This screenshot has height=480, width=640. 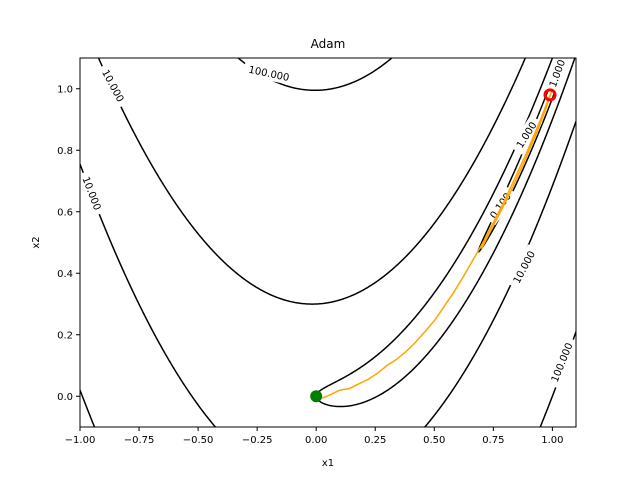 I want to click on x-axis-ticks: −1.00 −0.75 −0.50 −0.25 0.00 0.25 0.50 0.75 1.00, so click(x=314, y=436).